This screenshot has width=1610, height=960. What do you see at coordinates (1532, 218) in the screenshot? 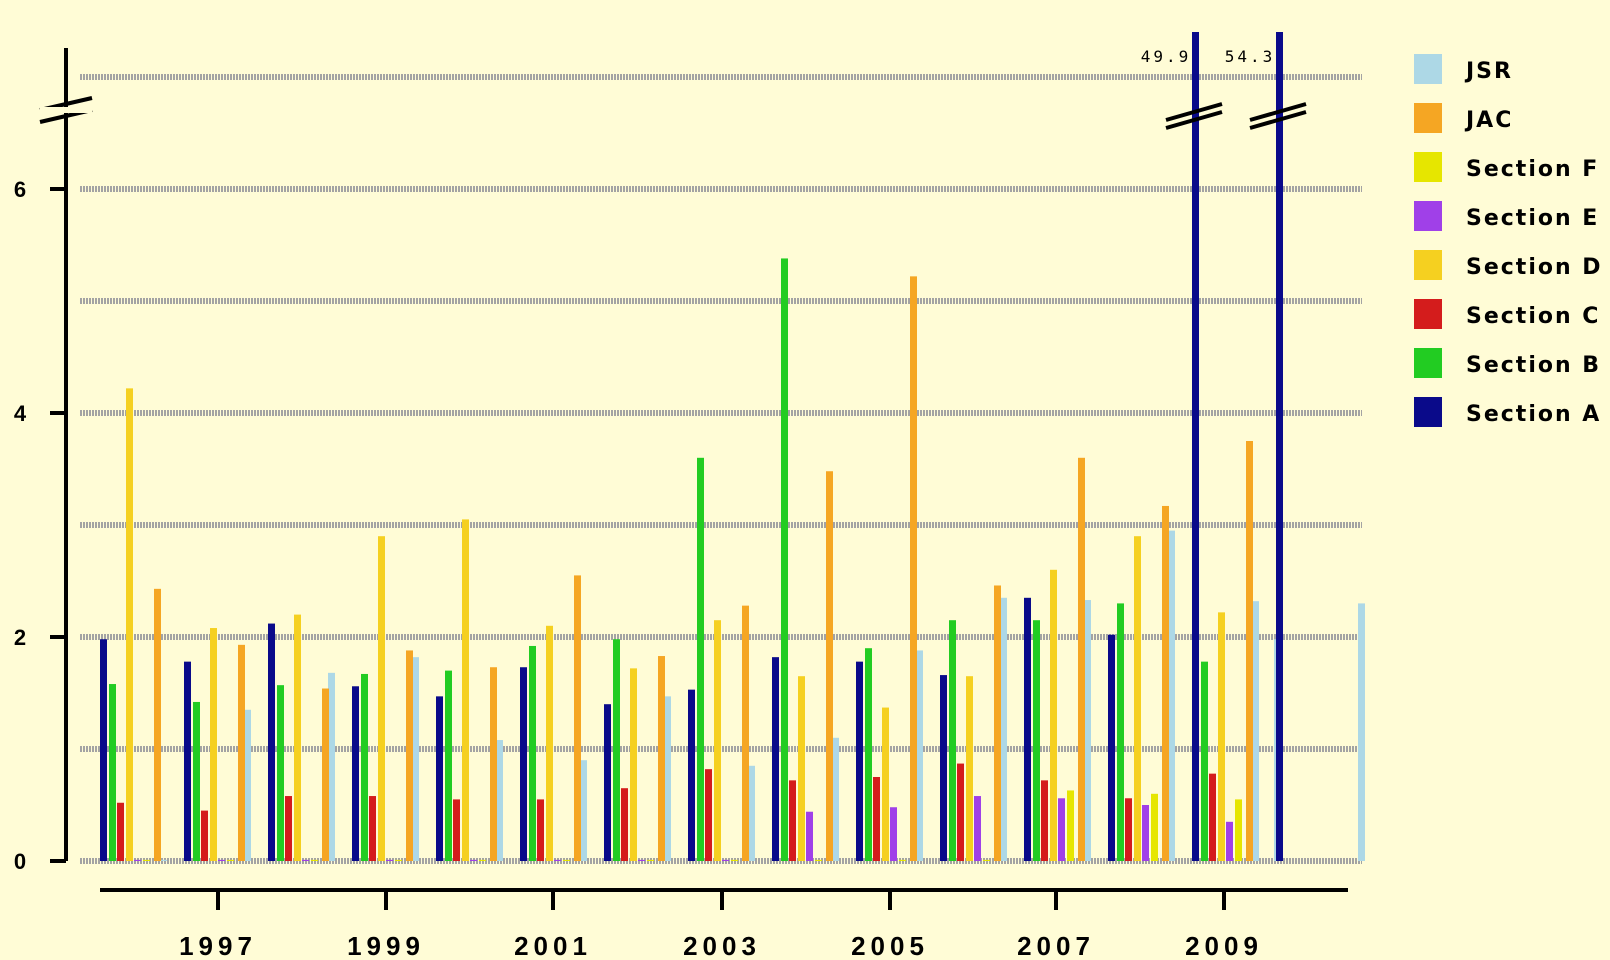
I see `legend-label: Section E` at bounding box center [1532, 218].